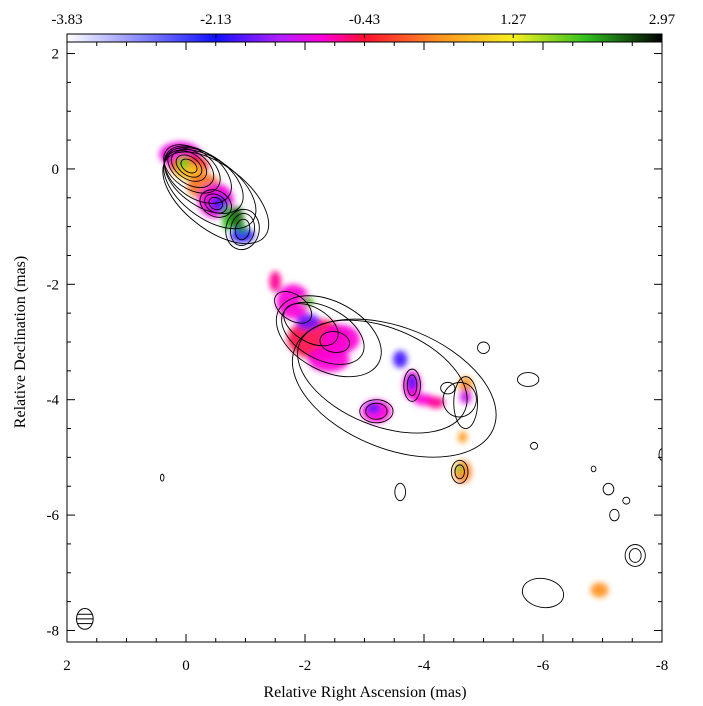 This screenshot has width=703, height=706. Describe the element at coordinates (513, 20) in the screenshot. I see `colorbar-tick-label: 1.27` at that location.